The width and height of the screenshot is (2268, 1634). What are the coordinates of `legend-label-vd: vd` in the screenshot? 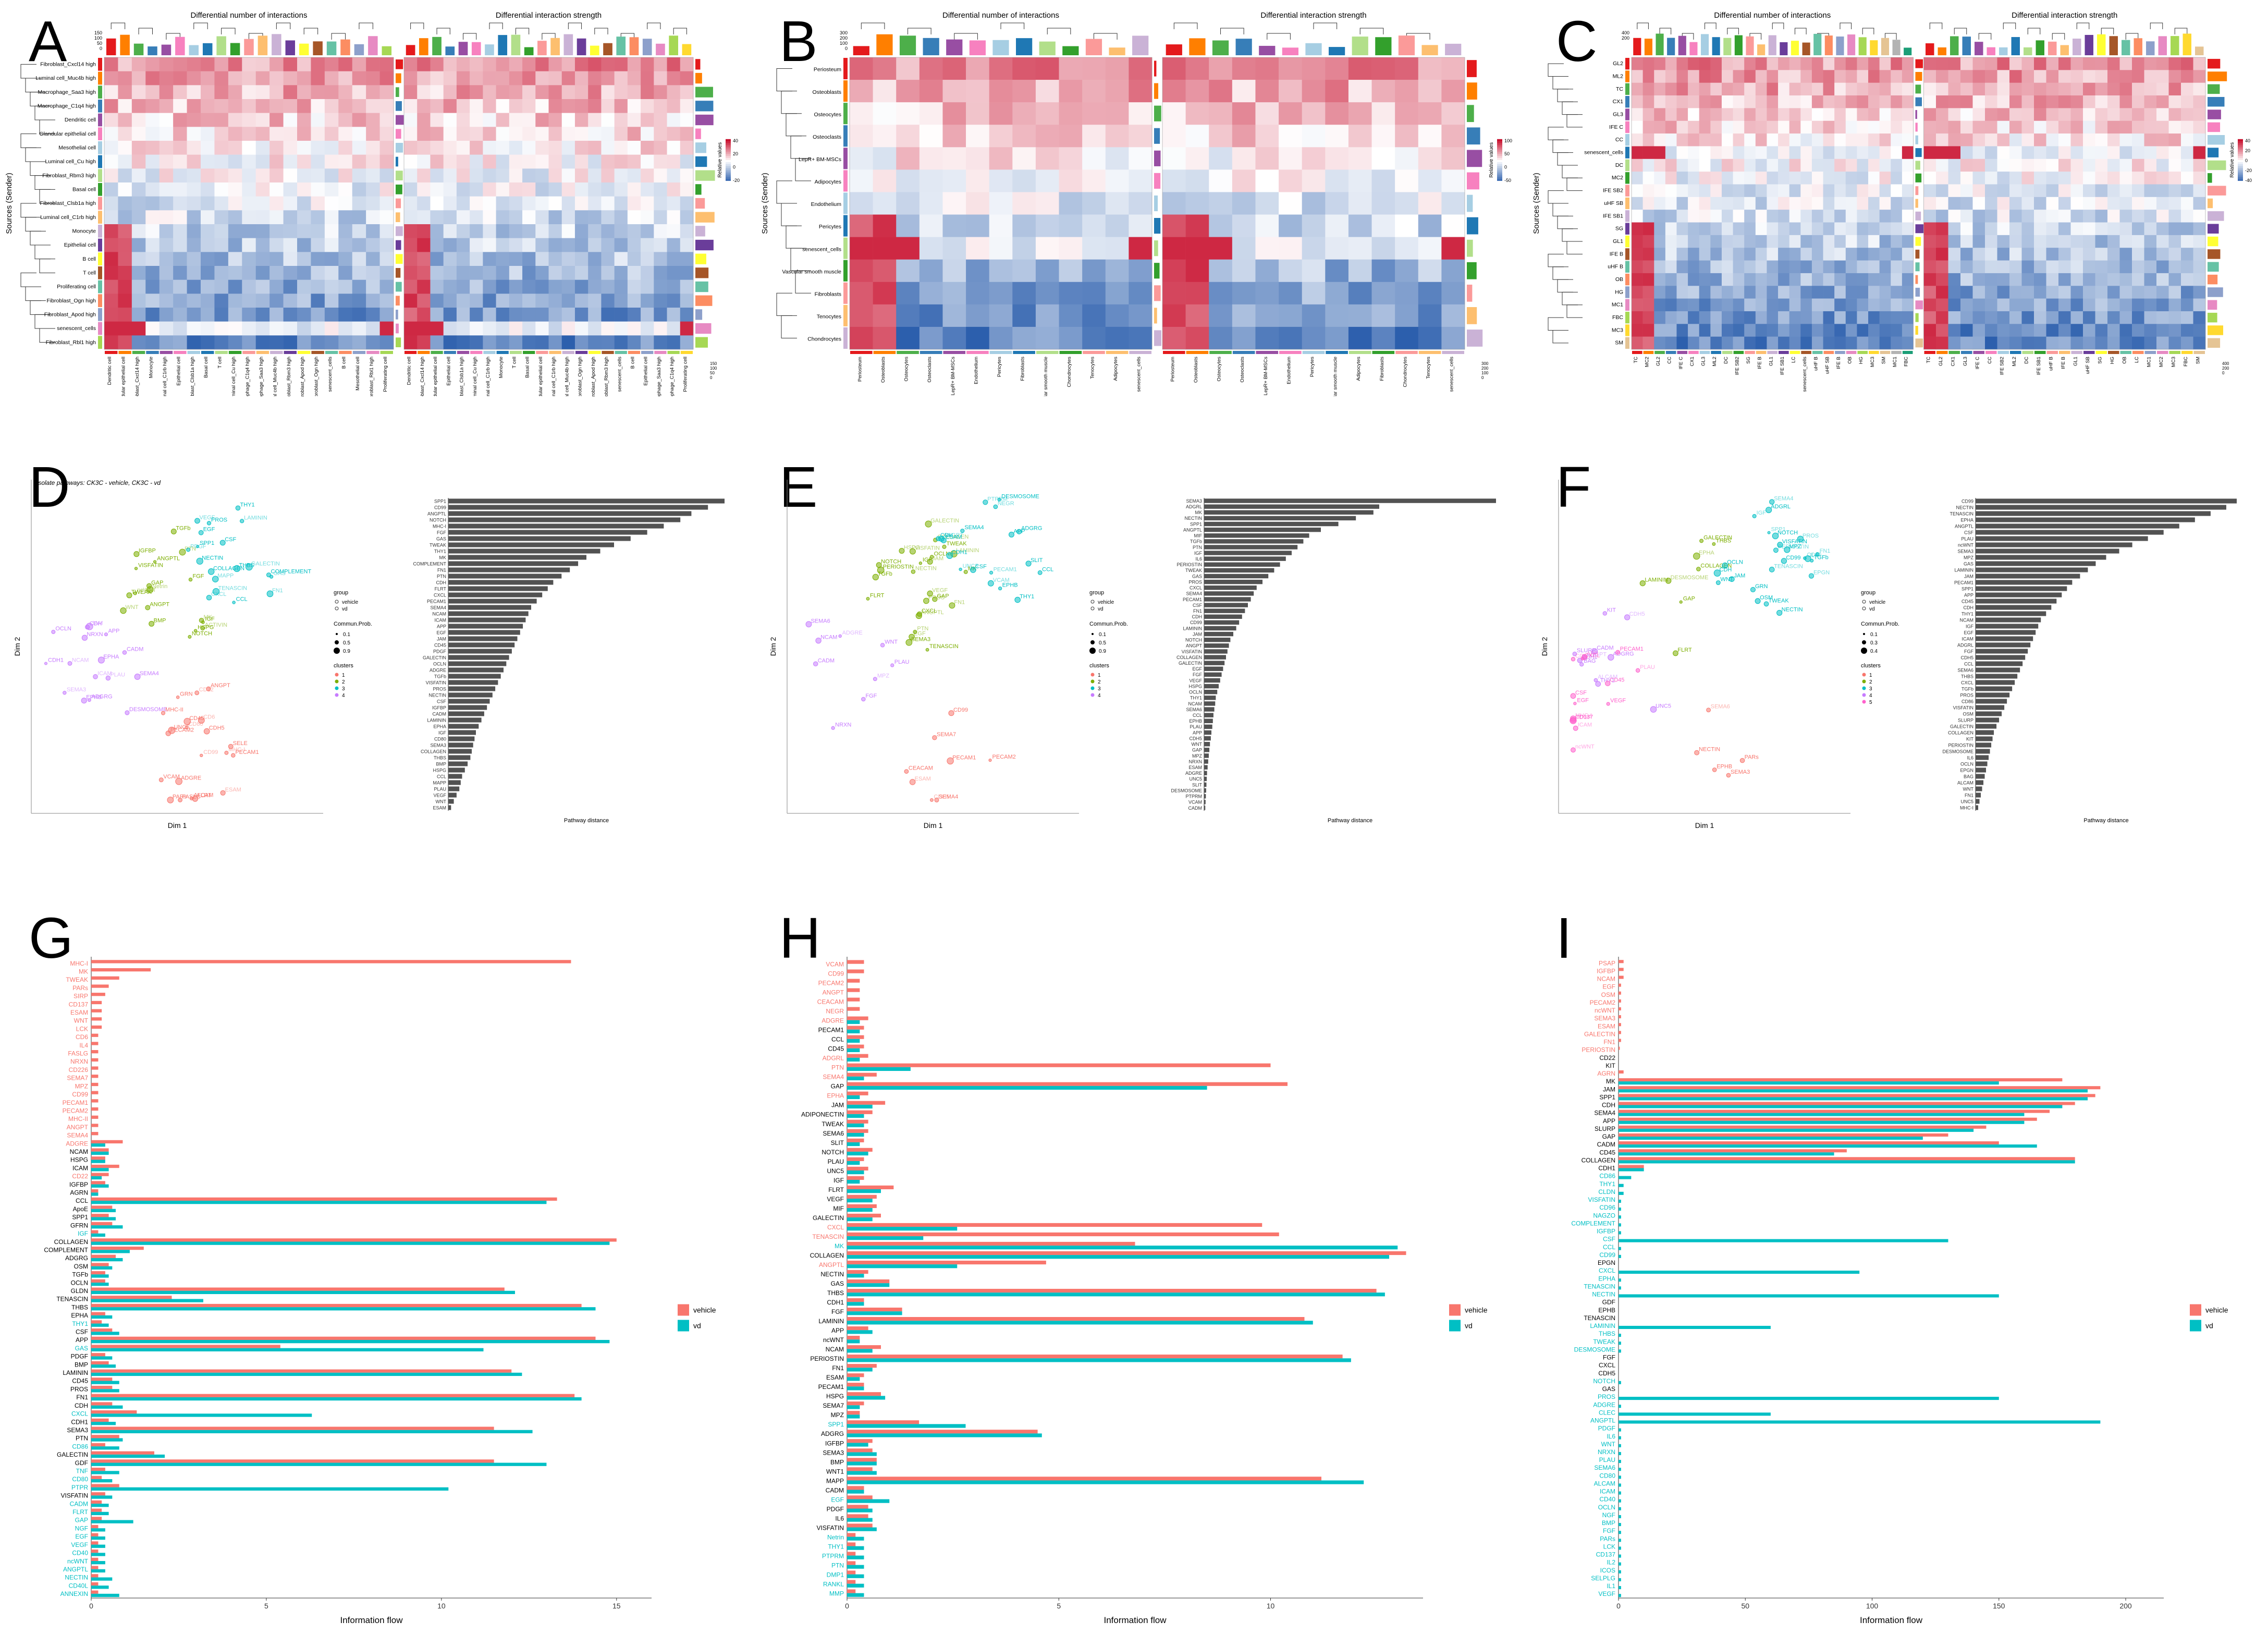 It's located at (2209, 1326).